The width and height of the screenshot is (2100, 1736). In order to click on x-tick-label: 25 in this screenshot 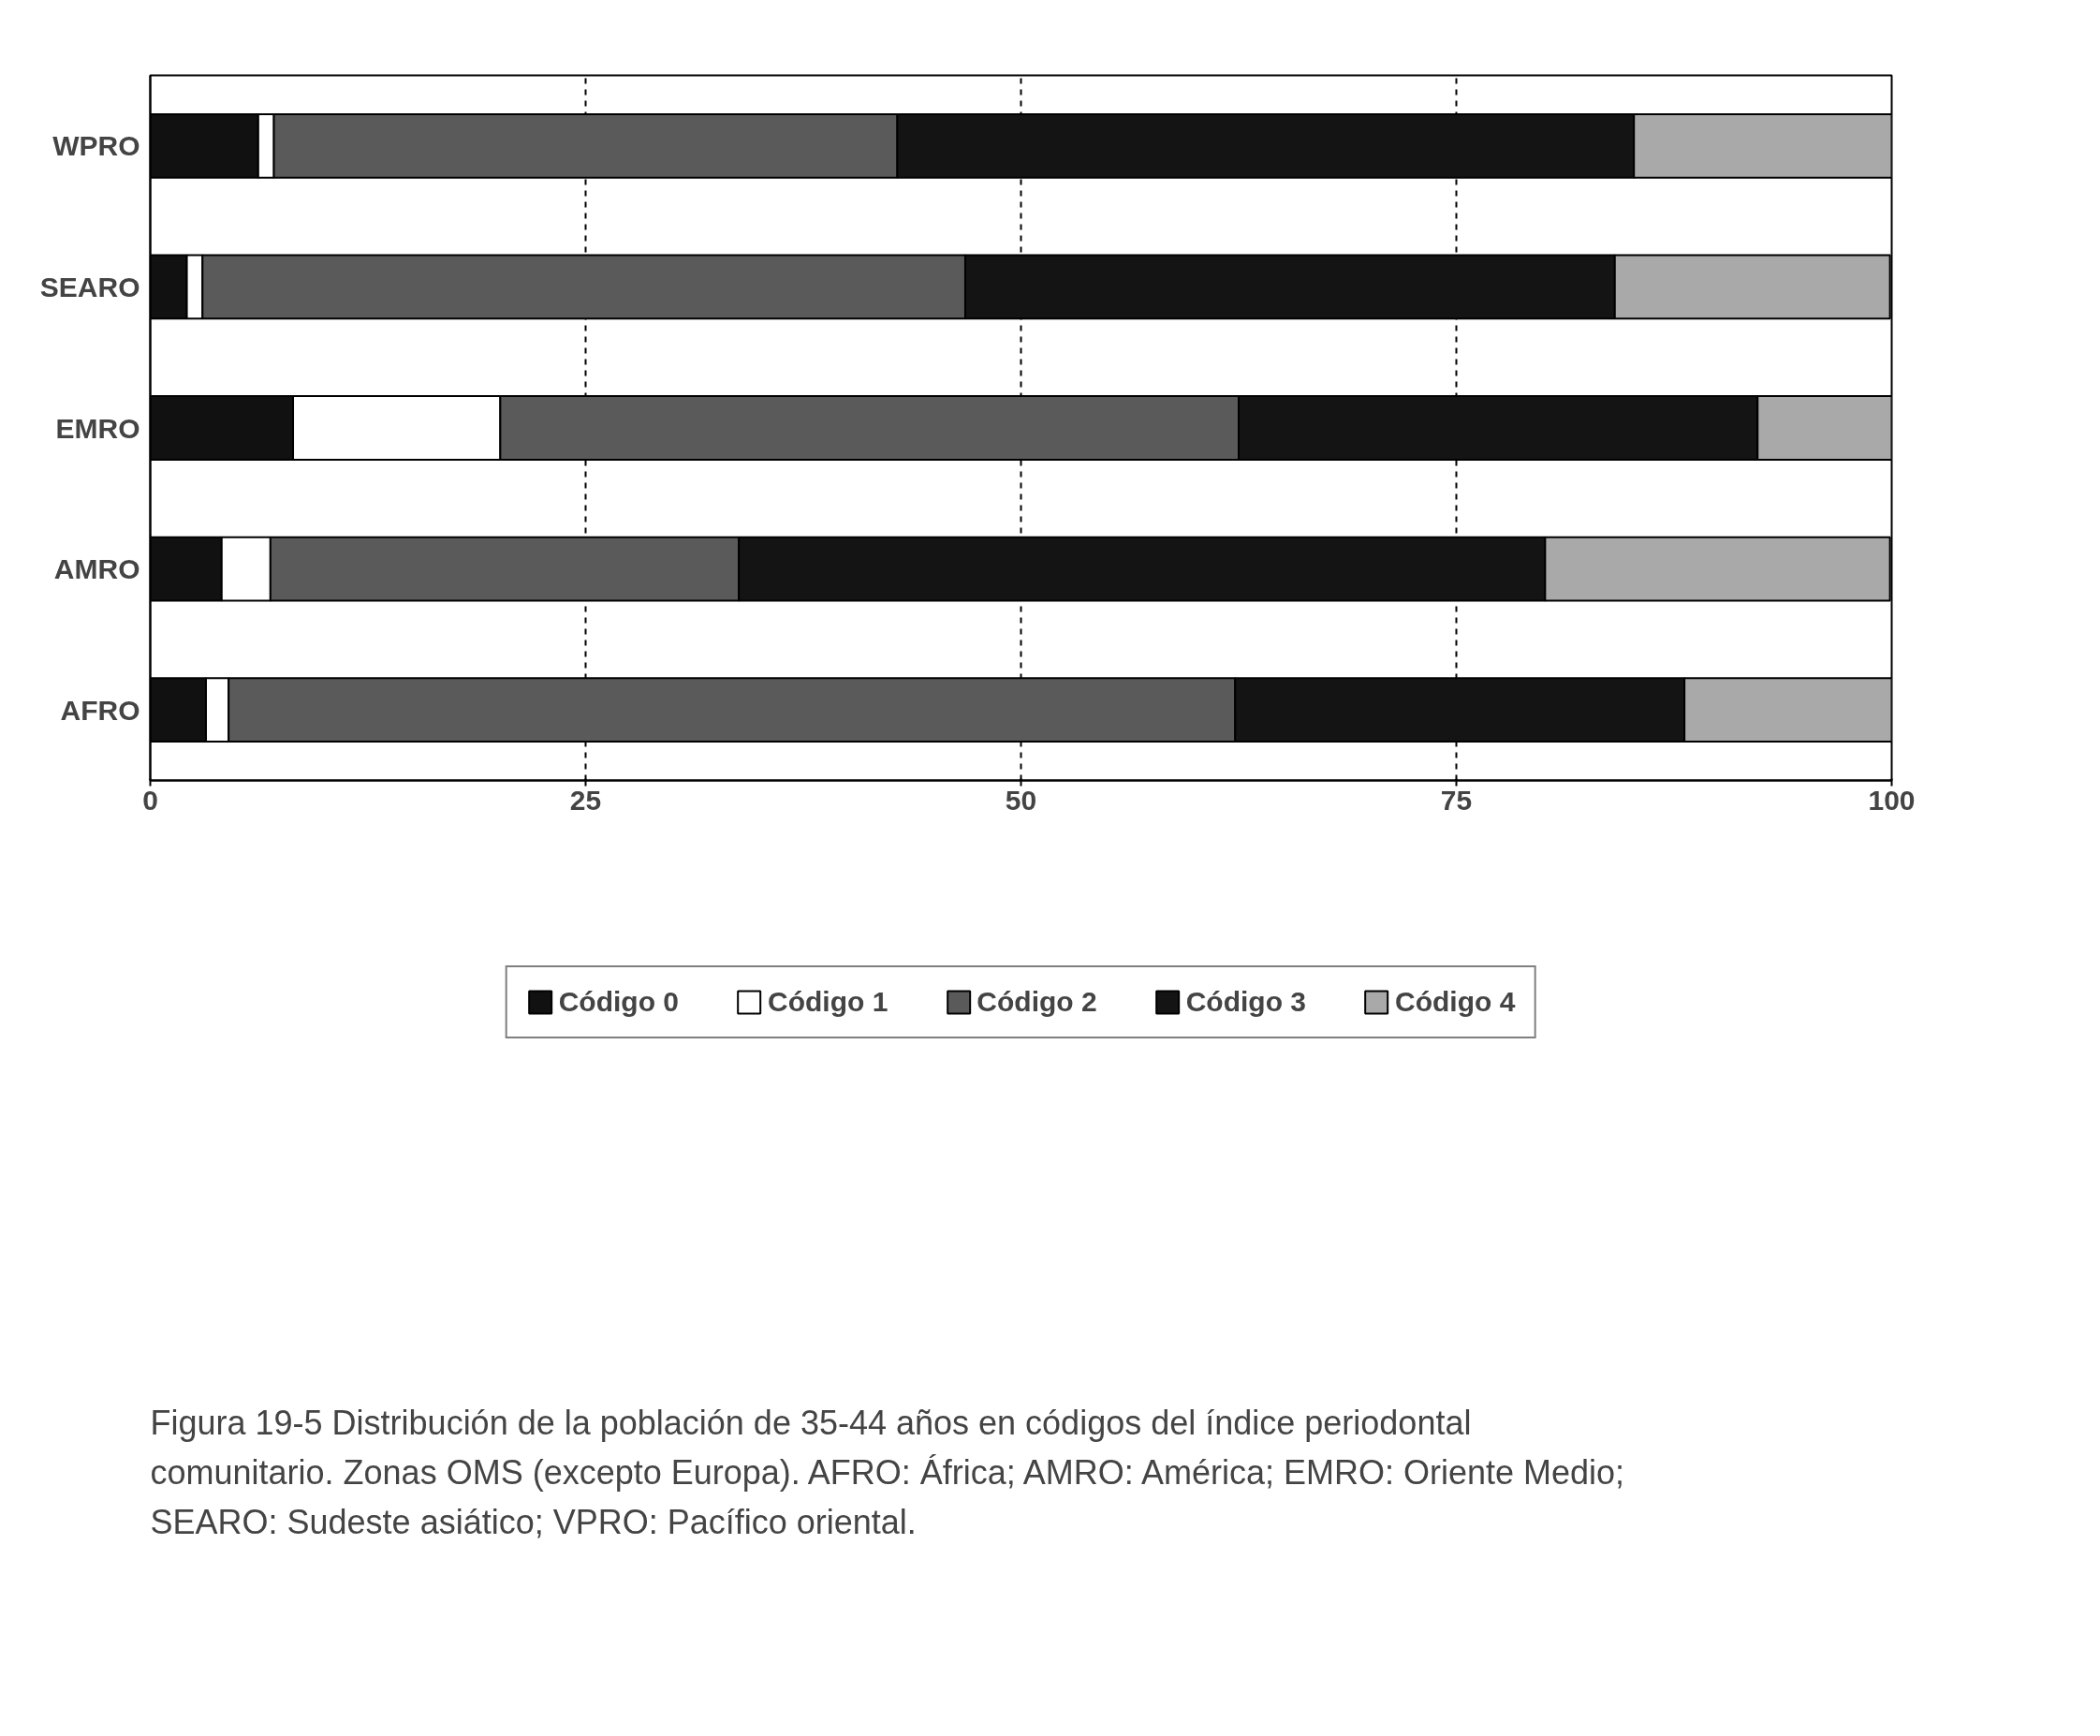, I will do `click(585, 800)`.